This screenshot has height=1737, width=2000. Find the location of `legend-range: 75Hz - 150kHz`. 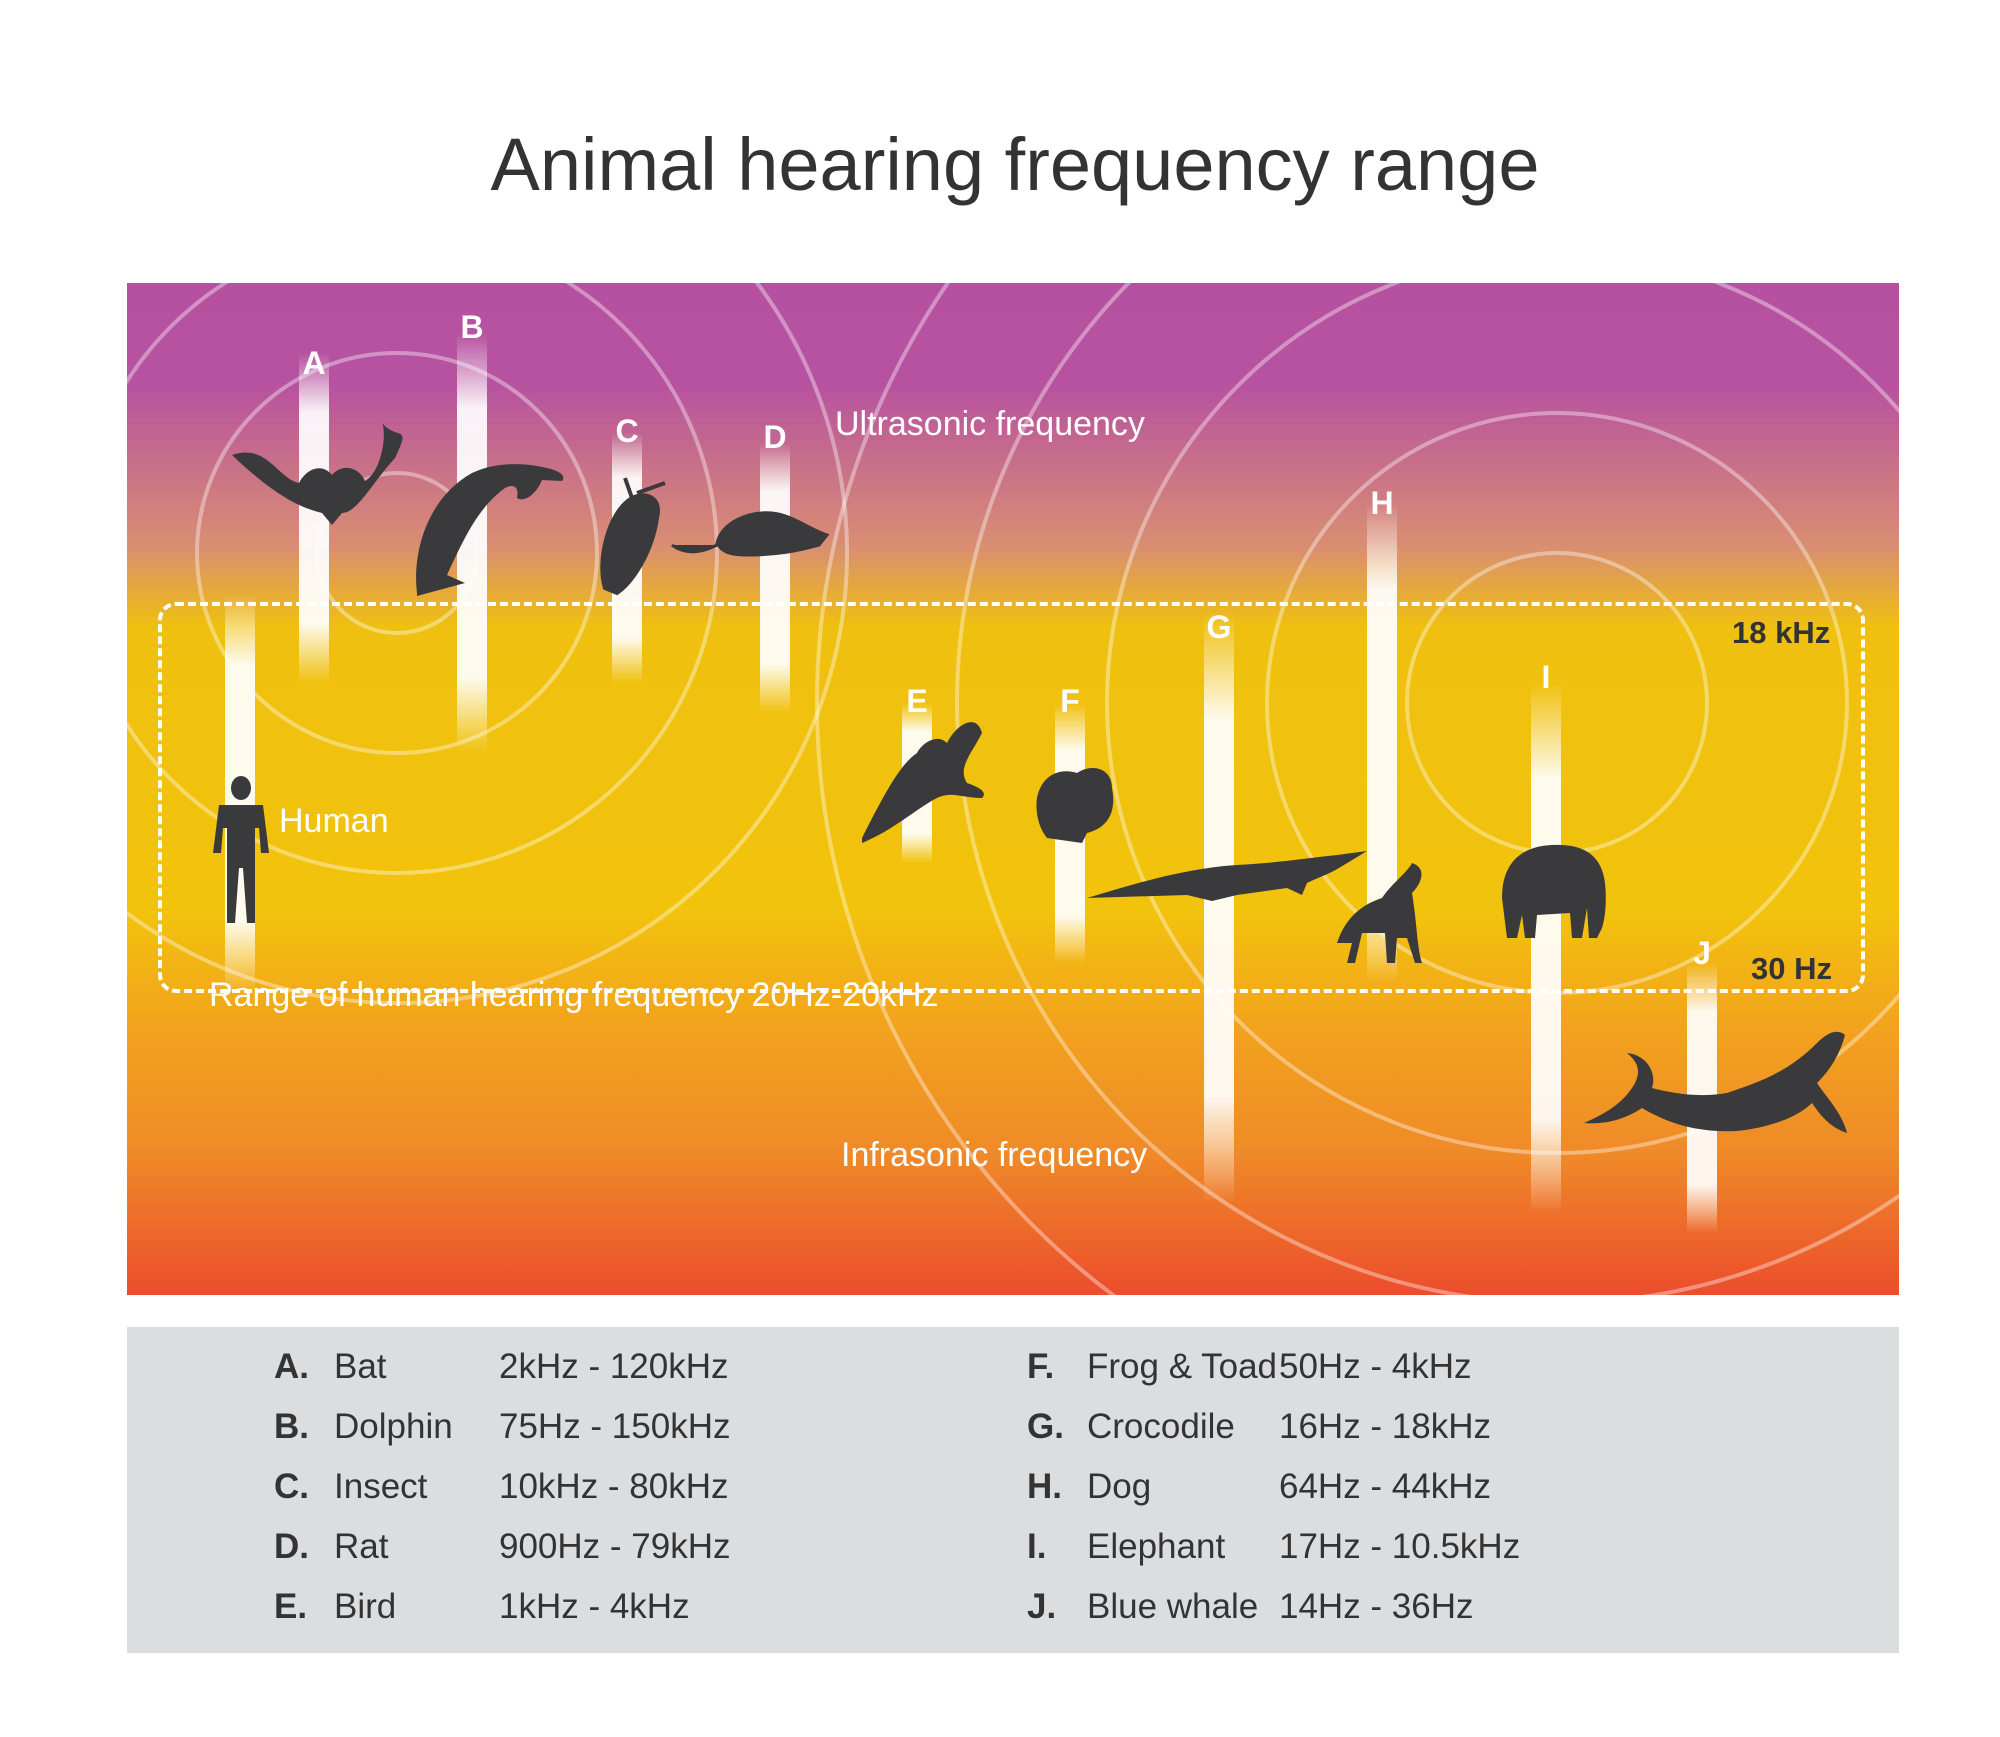

legend-range: 75Hz - 150kHz is located at coordinates (615, 1426).